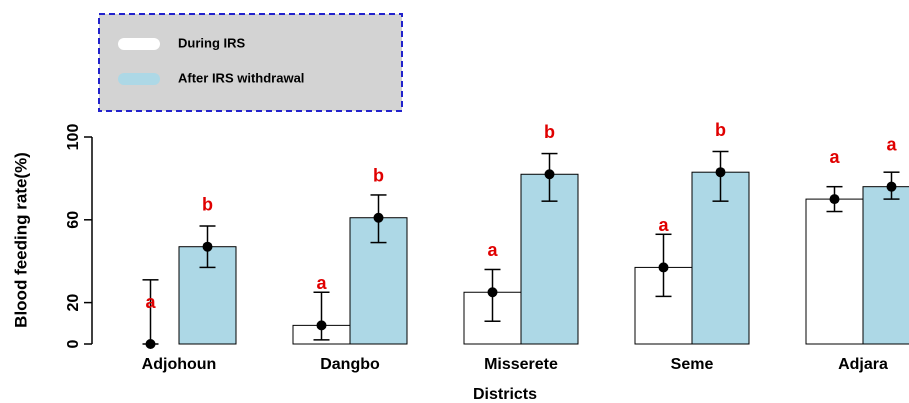 This screenshot has height=403, width=909. What do you see at coordinates (692, 364) in the screenshot?
I see `x-tick-label: Seme` at bounding box center [692, 364].